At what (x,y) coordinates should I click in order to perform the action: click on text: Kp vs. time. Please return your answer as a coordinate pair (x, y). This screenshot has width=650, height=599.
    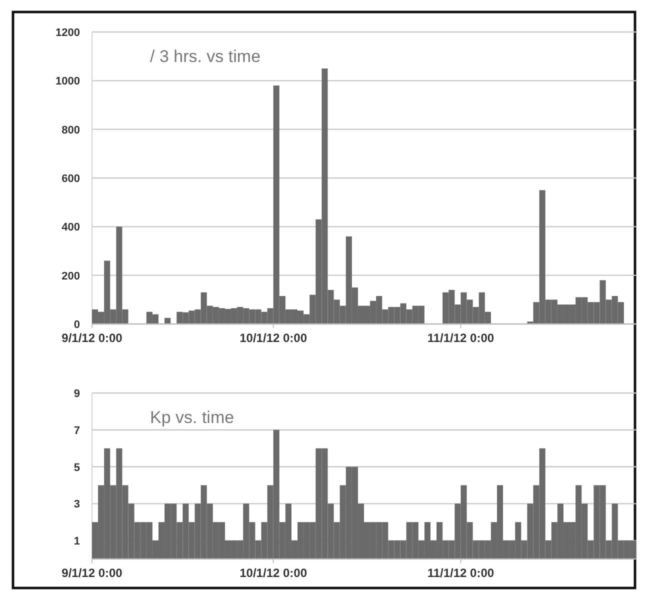
    Looking at the image, I should click on (192, 417).